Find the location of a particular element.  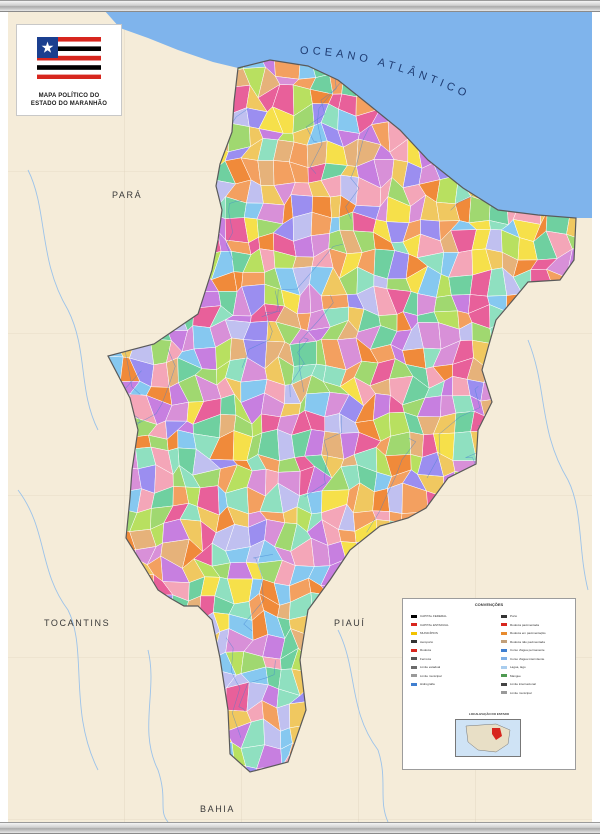

legend-item: Curso d'água permanente is located at coordinates (523, 650).